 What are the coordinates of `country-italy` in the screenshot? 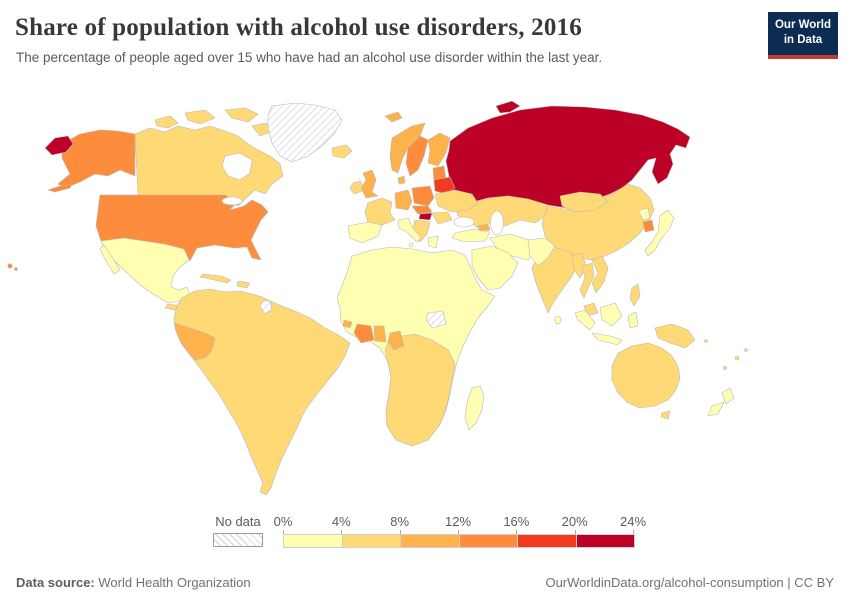 It's located at (409, 230).